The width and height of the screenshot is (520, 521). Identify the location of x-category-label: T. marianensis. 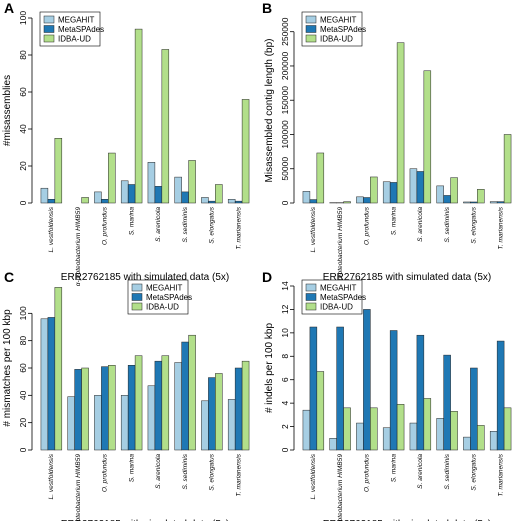
(238, 474).